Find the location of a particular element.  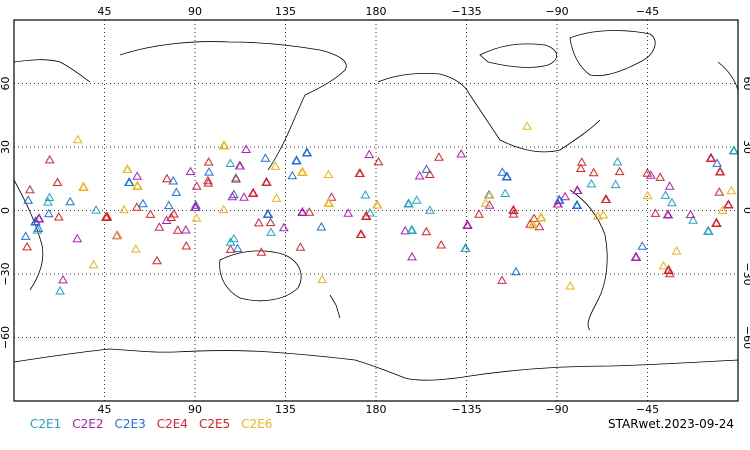

right-lat-tick-label: 0 is located at coordinates (745, 210).